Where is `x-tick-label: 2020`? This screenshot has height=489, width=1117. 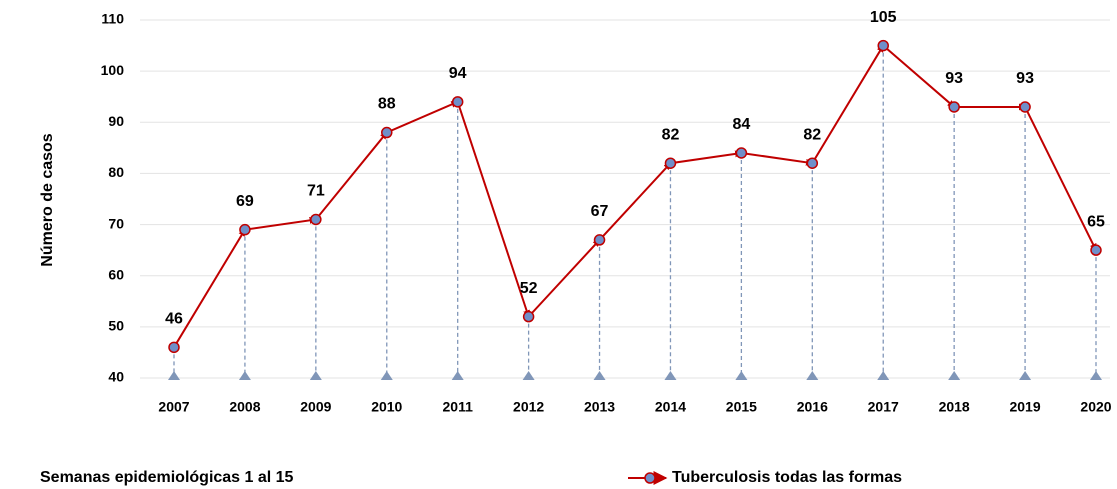
x-tick-label: 2020 is located at coordinates (1095, 407).